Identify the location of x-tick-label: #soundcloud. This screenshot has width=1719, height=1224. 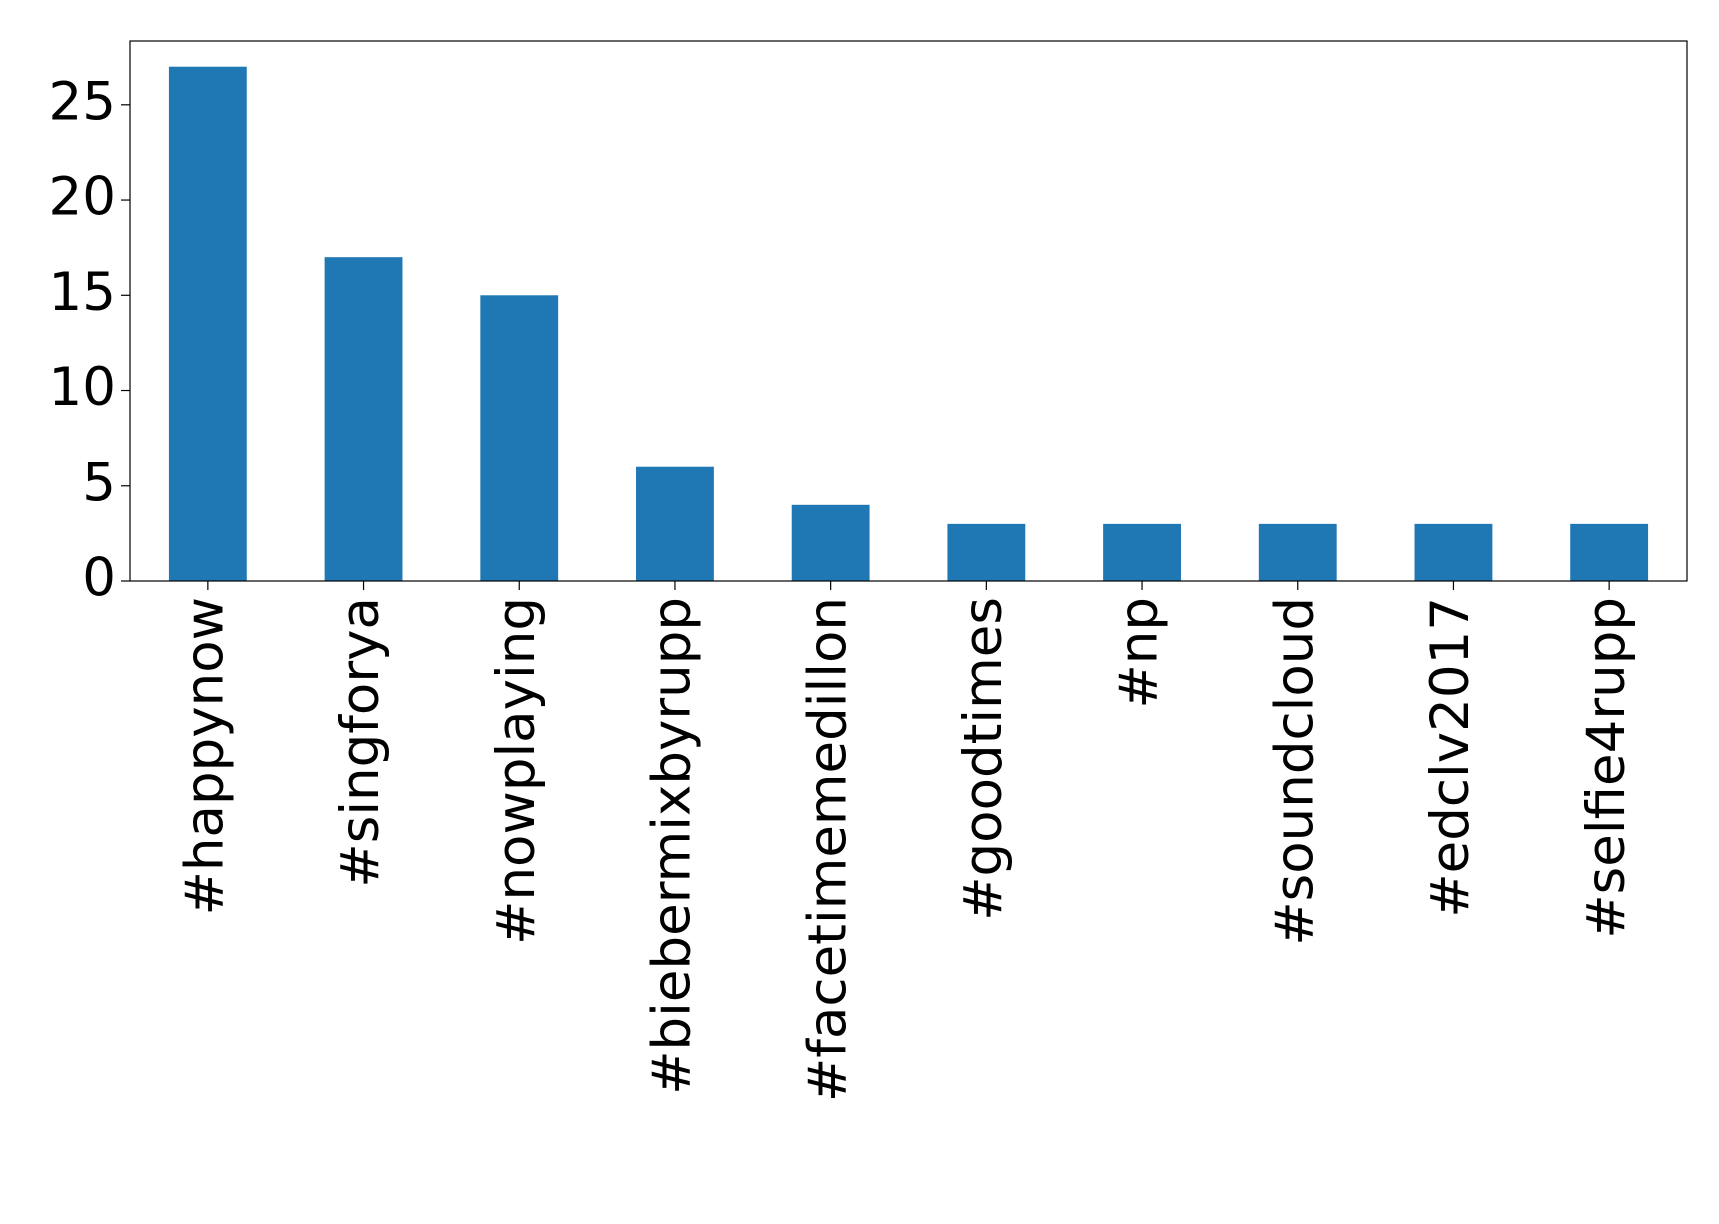
(1294, 771).